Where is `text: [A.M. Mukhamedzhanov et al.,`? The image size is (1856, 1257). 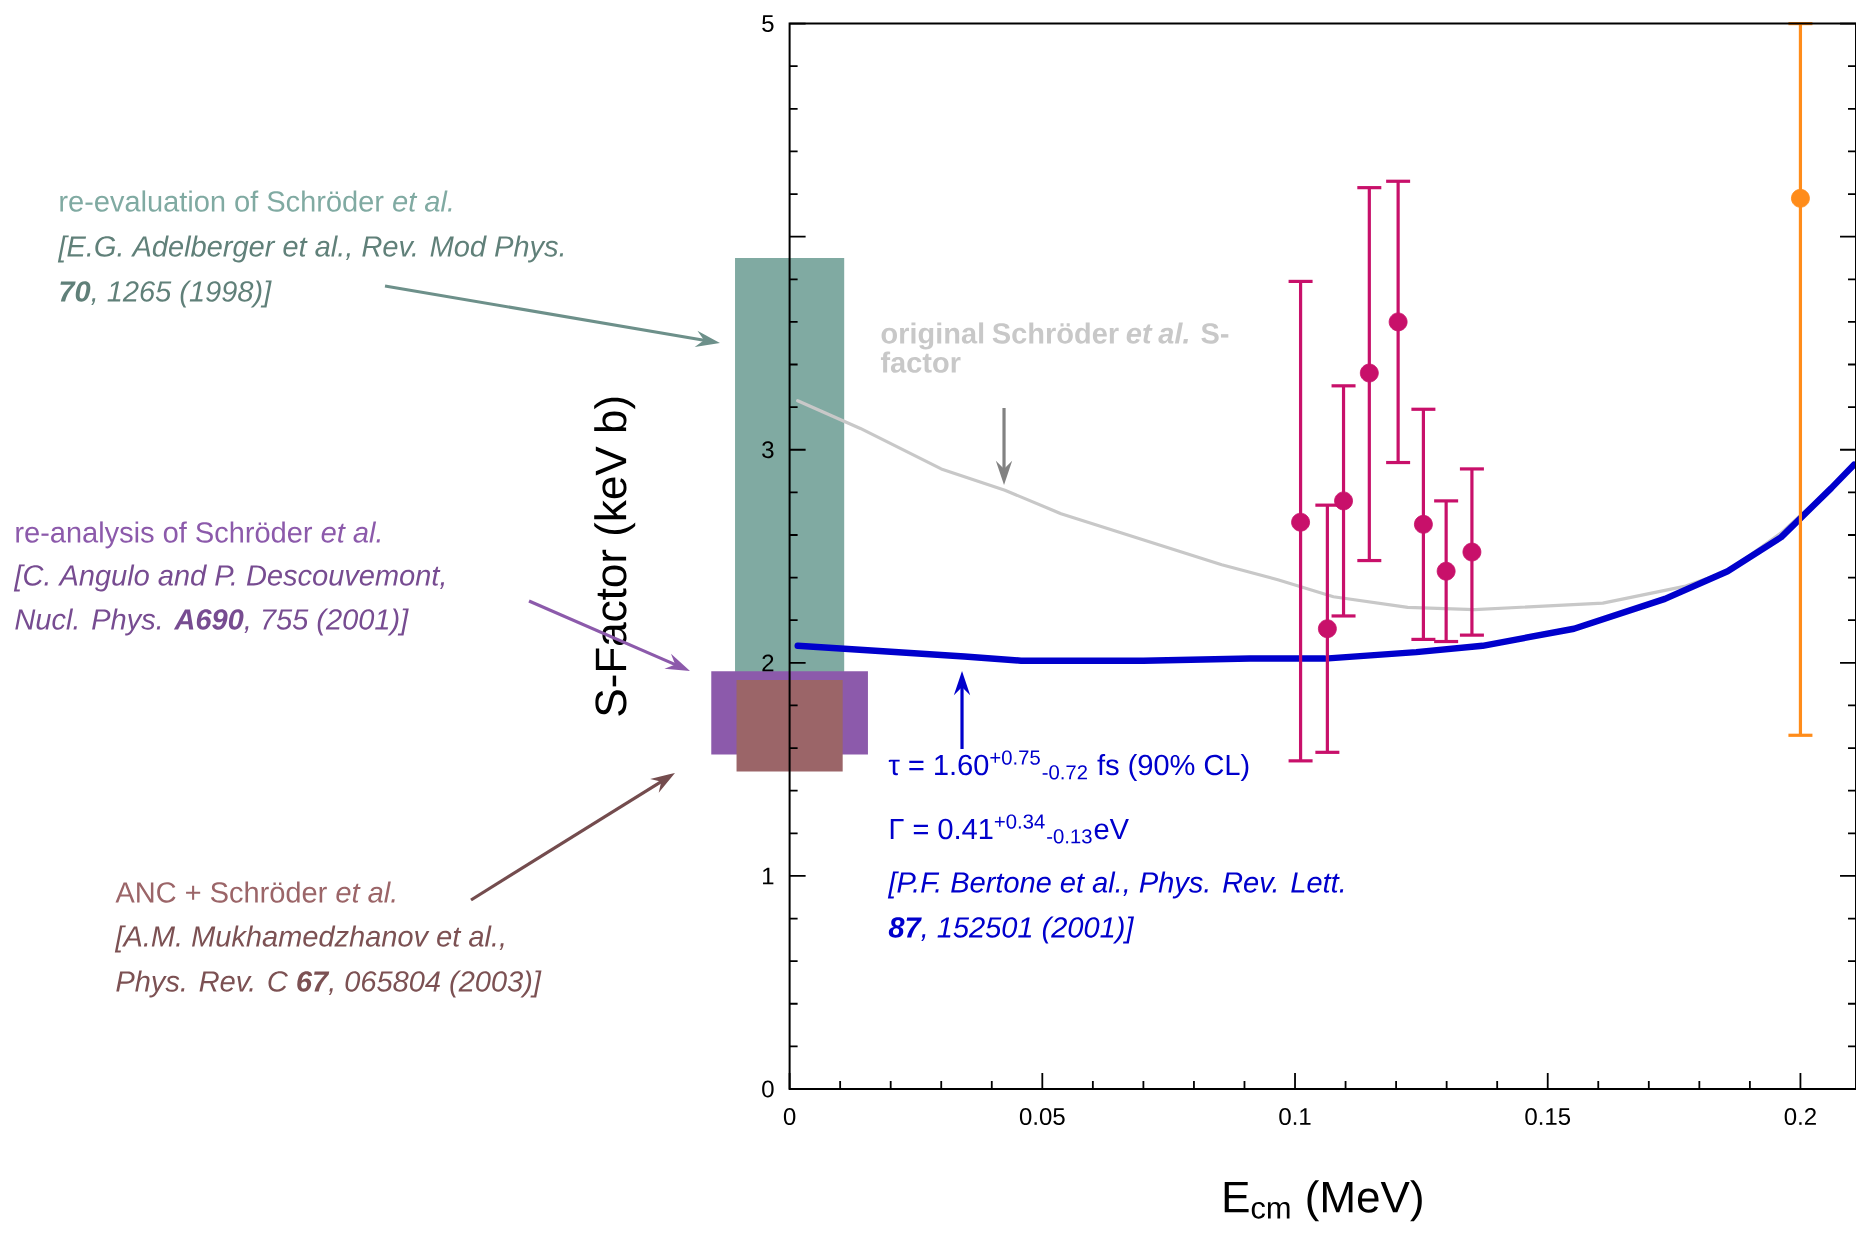
text: [A.M. Mukhamedzhanov et al., is located at coordinates (309, 939).